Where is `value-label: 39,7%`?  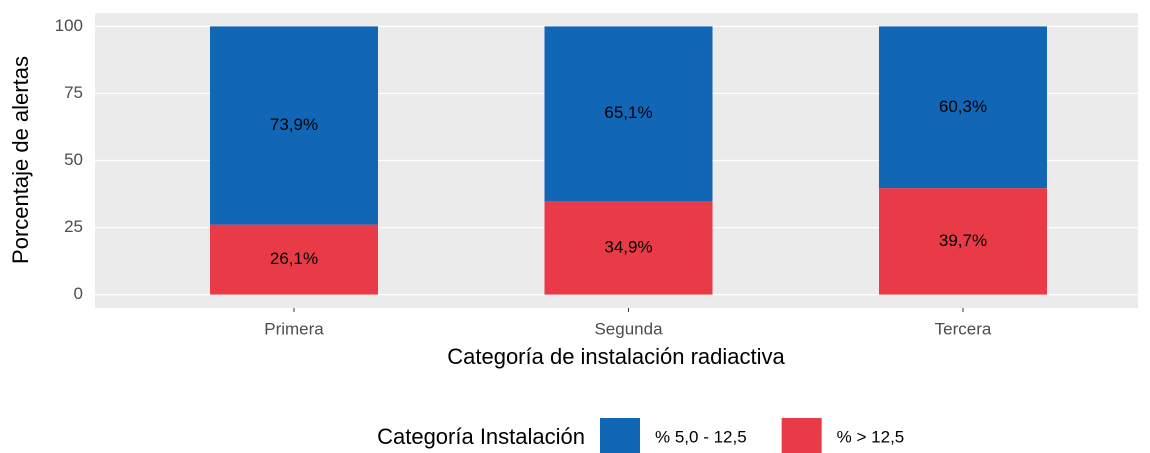
value-label: 39,7% is located at coordinates (963, 240).